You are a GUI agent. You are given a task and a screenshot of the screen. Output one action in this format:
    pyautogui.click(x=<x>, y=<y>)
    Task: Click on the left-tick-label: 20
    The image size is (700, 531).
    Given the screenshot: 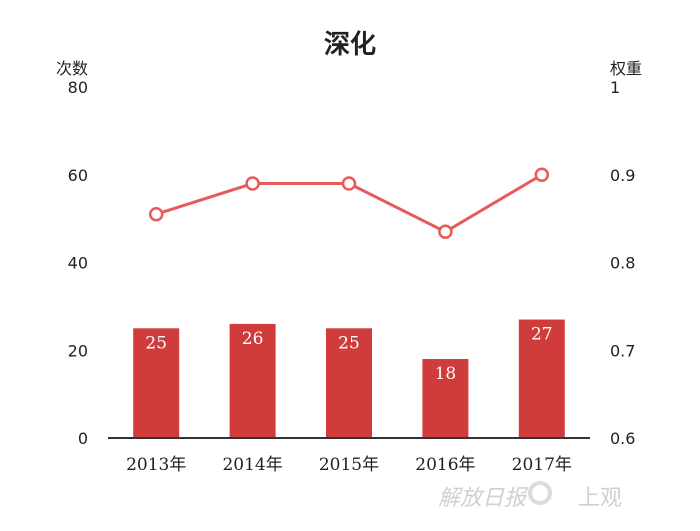 What is the action you would take?
    pyautogui.click(x=78, y=350)
    